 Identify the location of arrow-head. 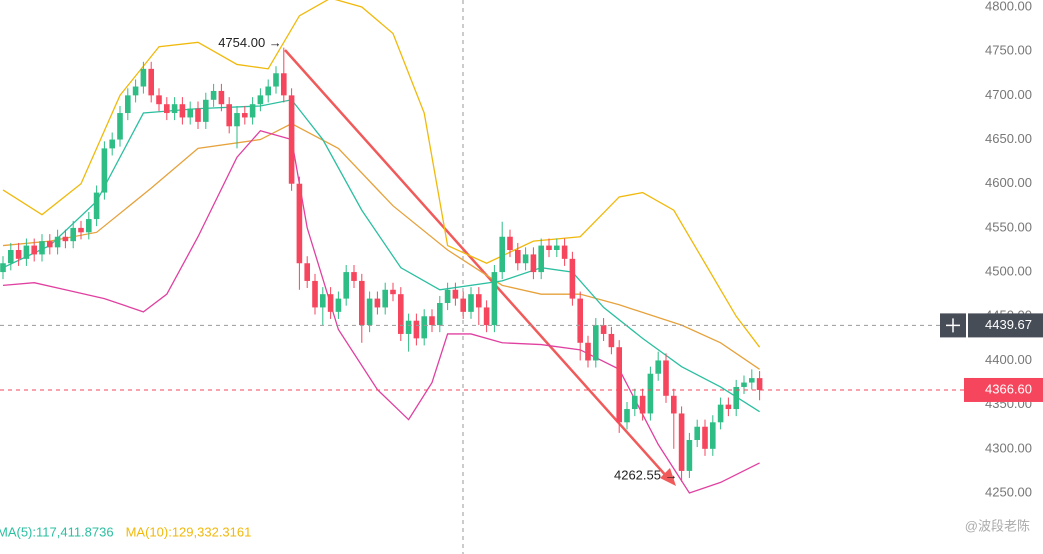
(668, 477).